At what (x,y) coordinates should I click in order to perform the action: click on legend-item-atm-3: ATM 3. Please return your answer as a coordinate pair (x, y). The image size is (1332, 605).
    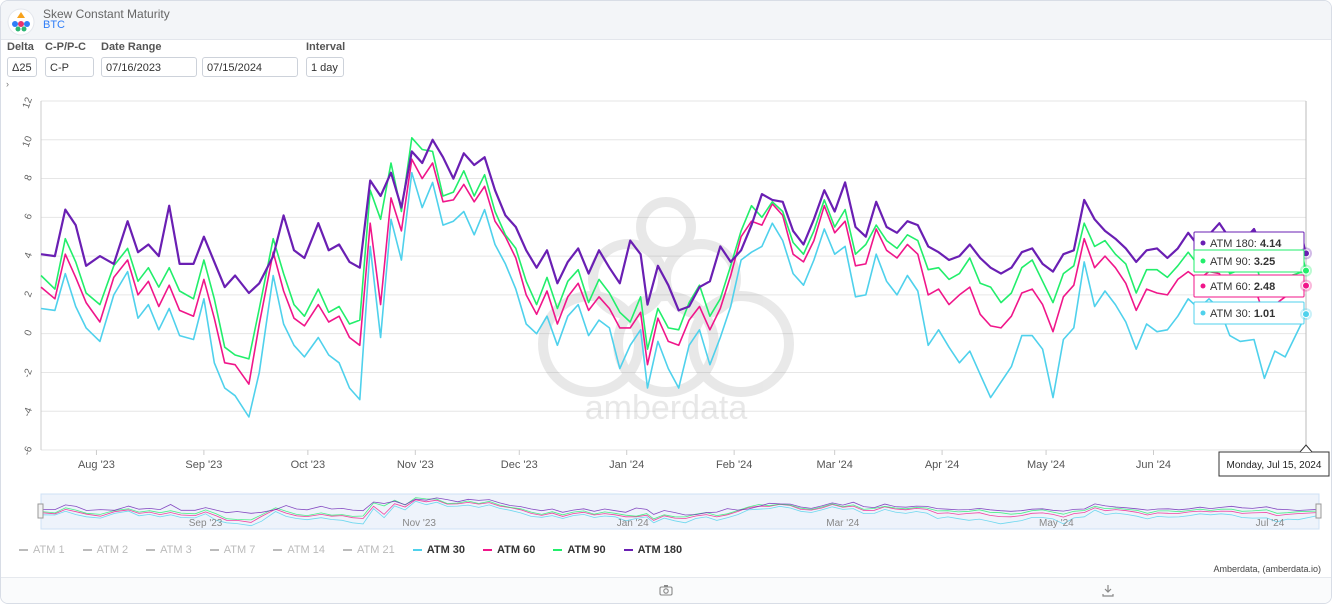
    Looking at the image, I should click on (169, 550).